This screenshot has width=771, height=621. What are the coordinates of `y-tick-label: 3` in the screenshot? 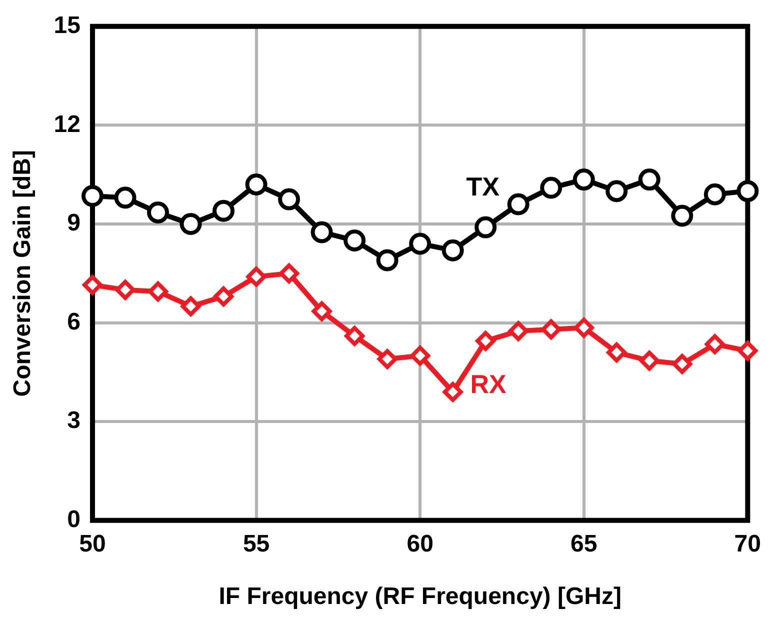 It's located at (73, 420).